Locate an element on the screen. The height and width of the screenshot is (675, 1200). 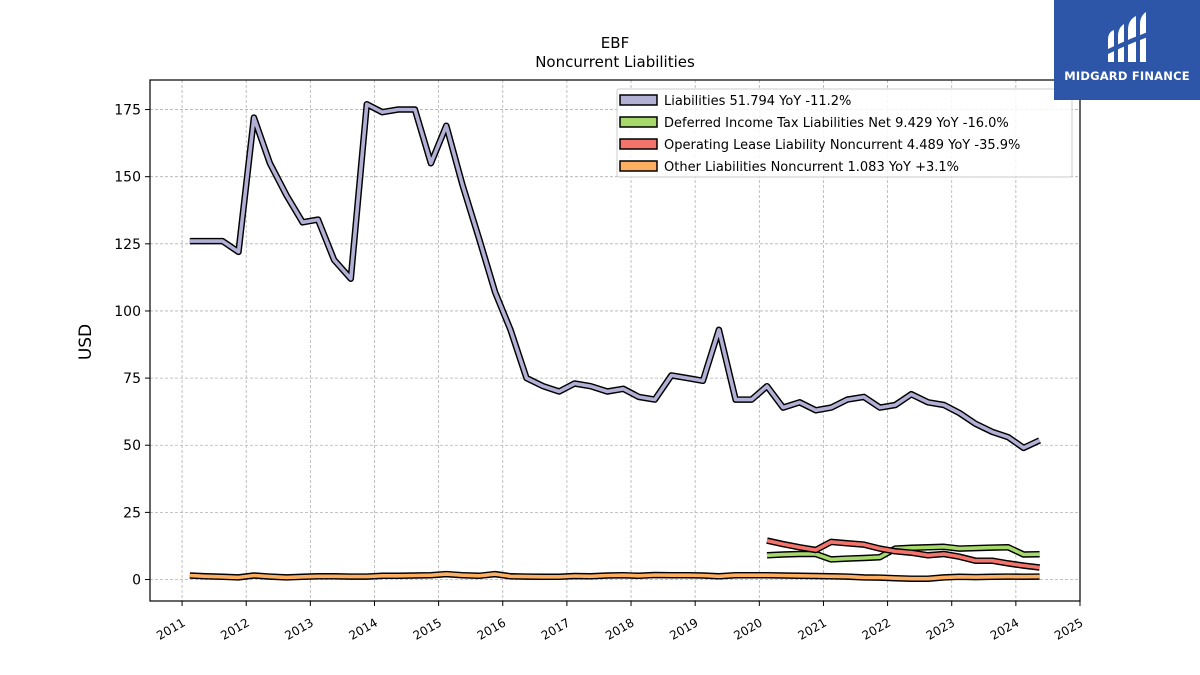
chart-title: EBF is located at coordinates (615, 43).